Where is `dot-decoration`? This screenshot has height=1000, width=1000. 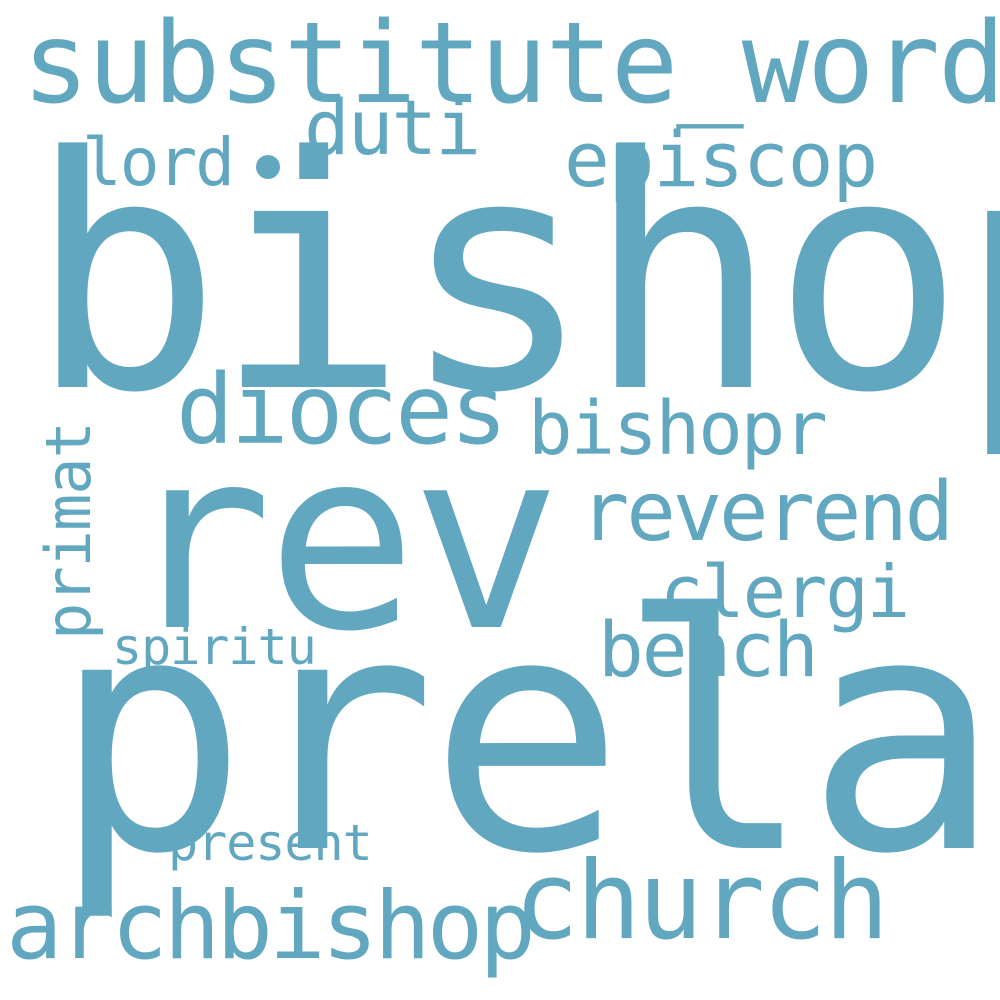 dot-decoration is located at coordinates (268, 167).